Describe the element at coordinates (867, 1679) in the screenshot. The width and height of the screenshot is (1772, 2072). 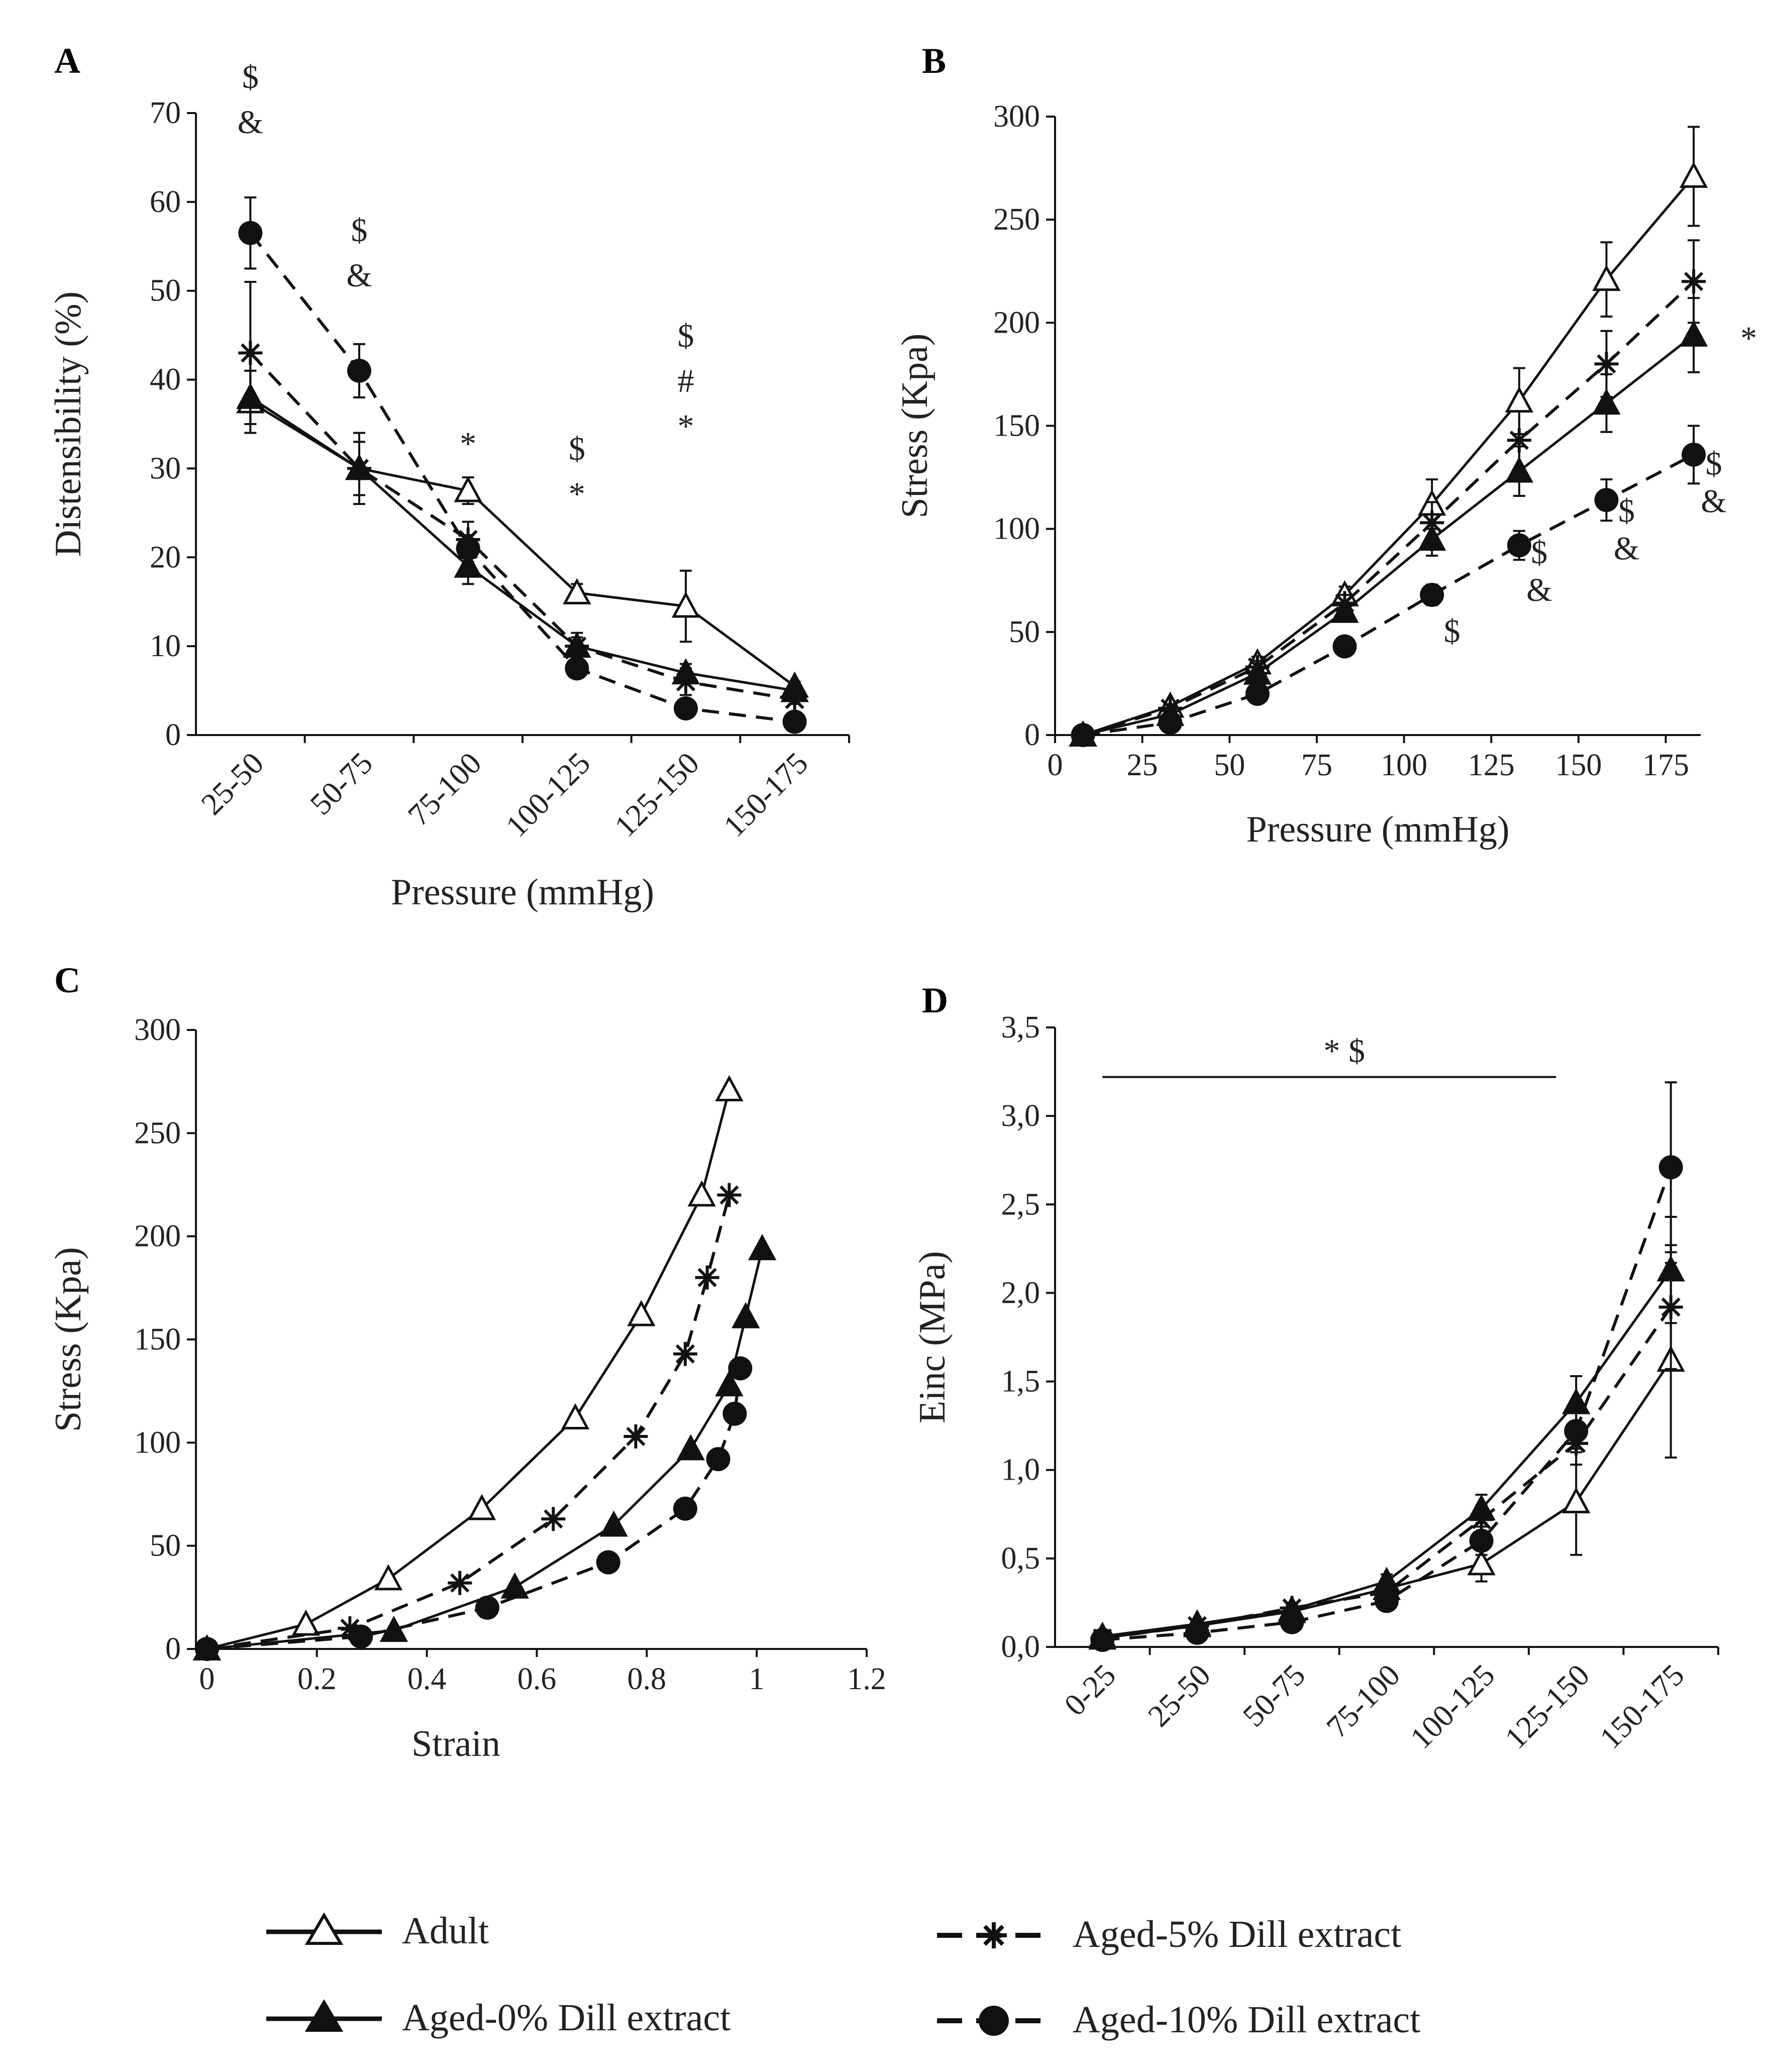
I see `panel-c-x-tick-label: 1.2` at that location.